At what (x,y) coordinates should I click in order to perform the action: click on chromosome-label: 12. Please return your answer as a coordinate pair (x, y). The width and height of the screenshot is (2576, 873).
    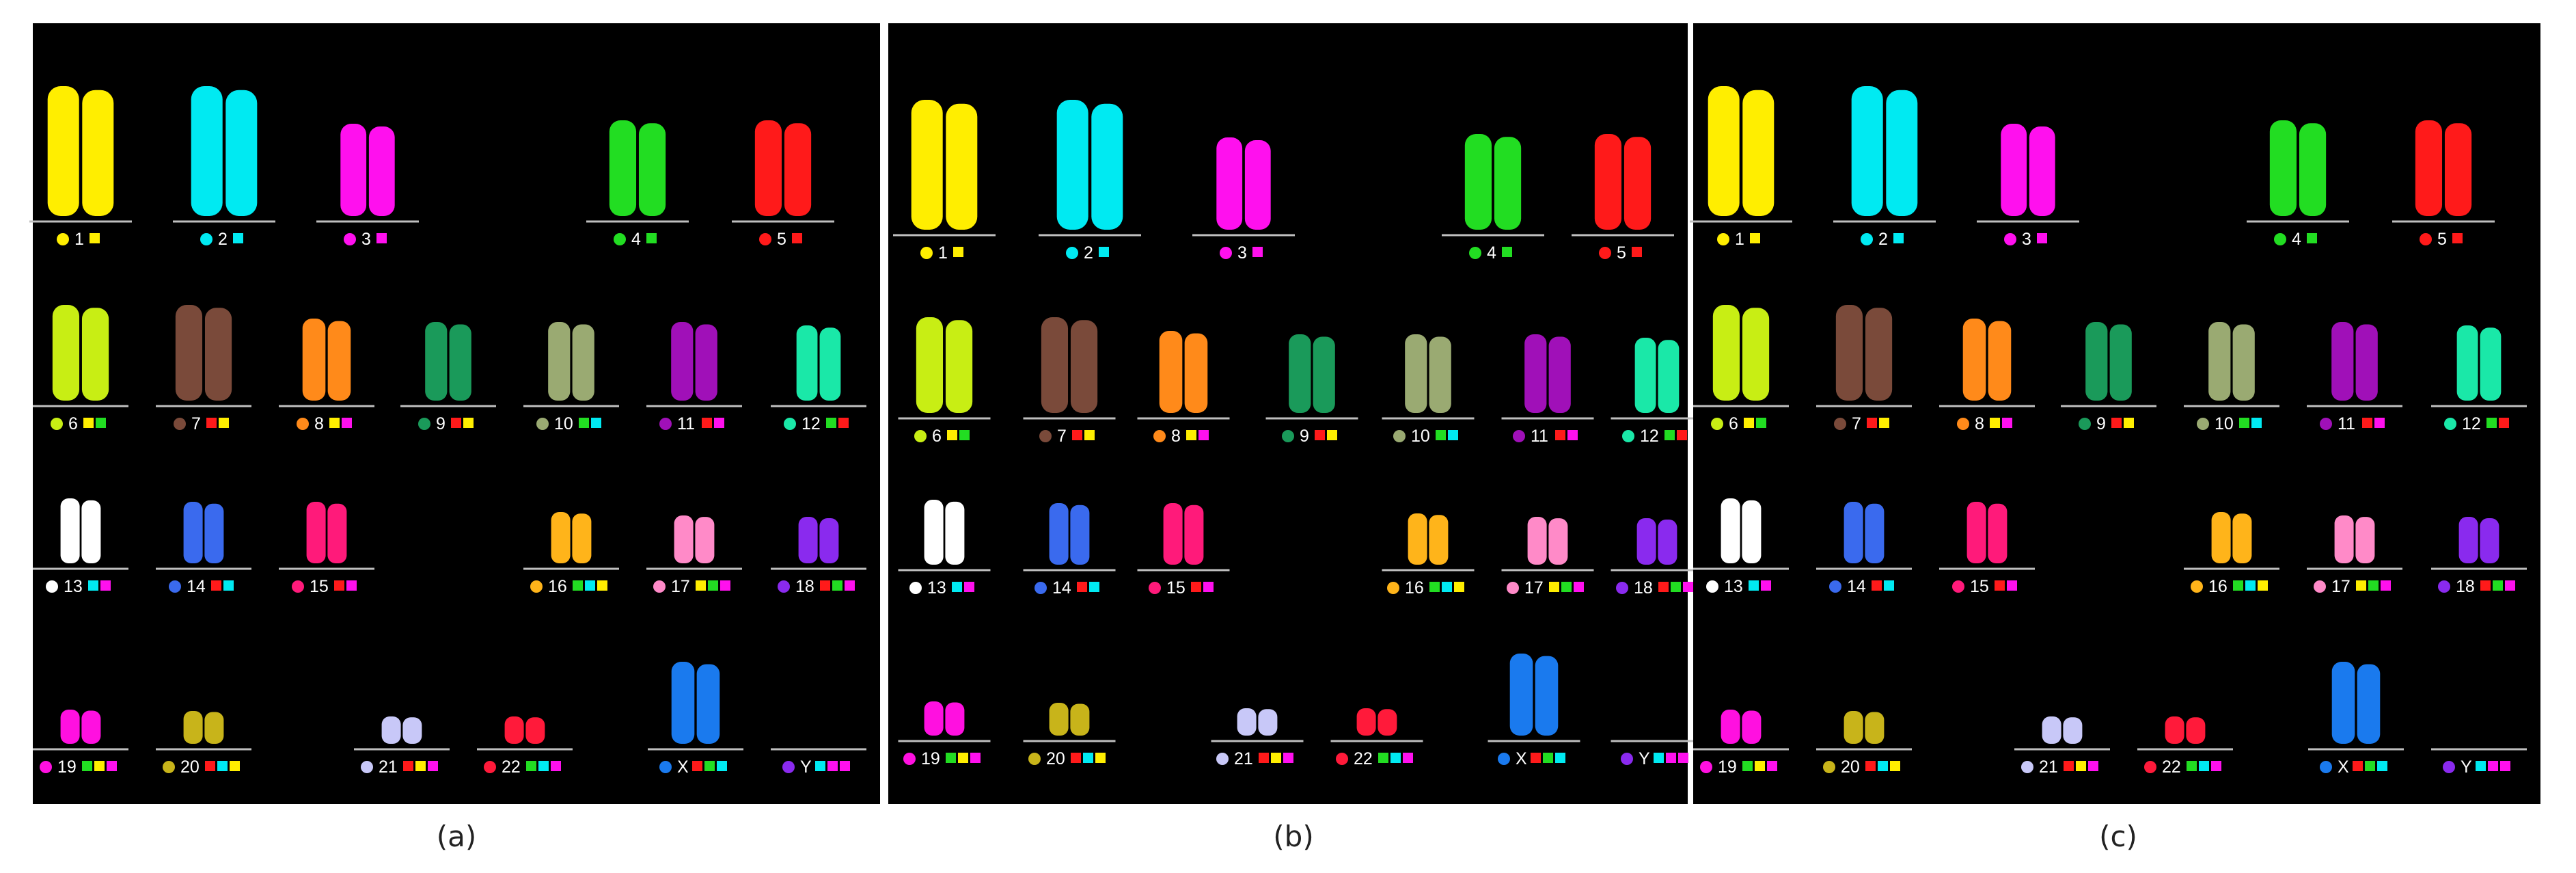
    Looking at the image, I should click on (2471, 424).